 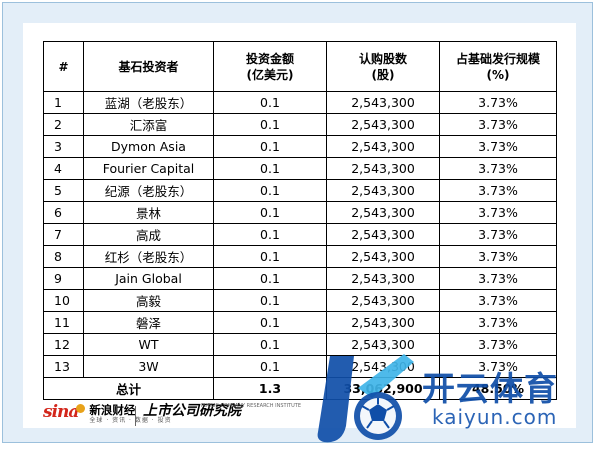 What do you see at coordinates (63, 102) in the screenshot?
I see `row-index: 1` at bounding box center [63, 102].